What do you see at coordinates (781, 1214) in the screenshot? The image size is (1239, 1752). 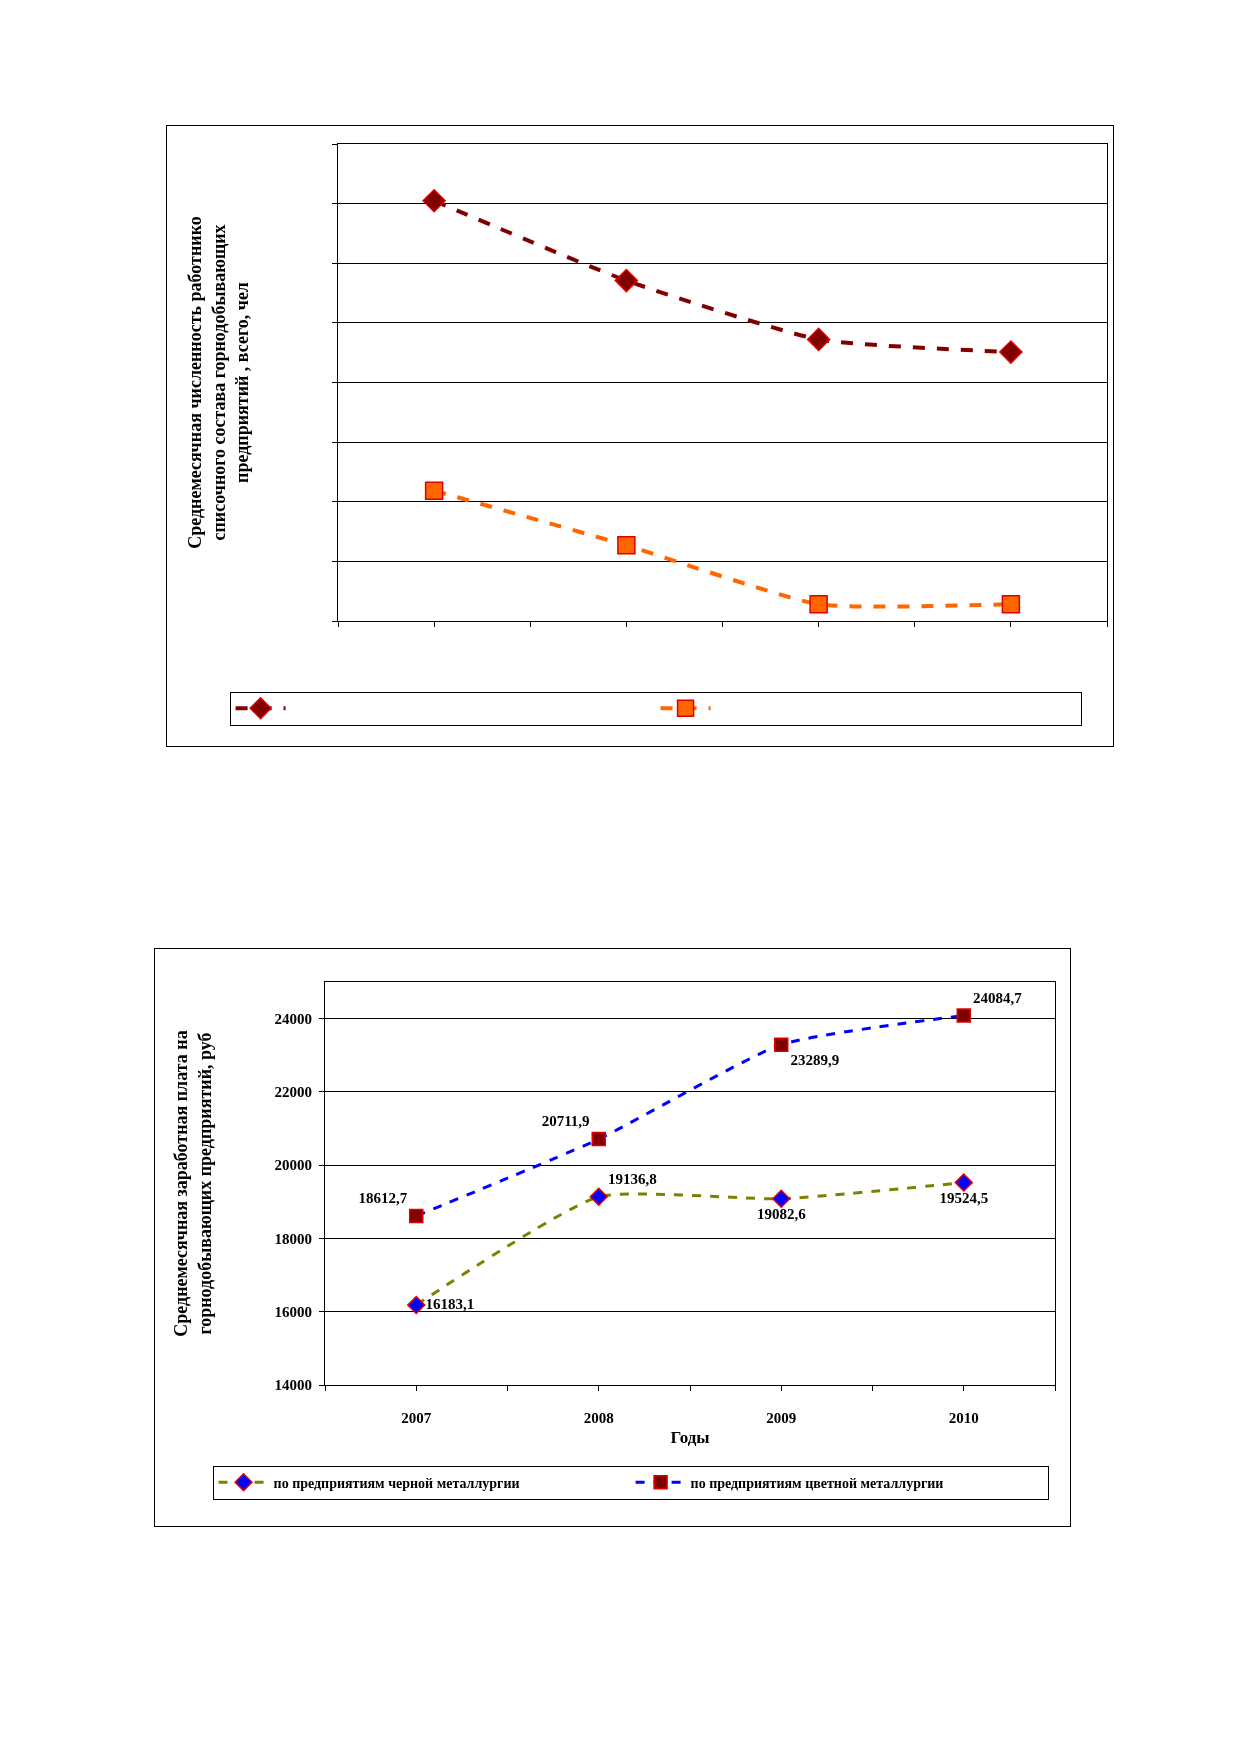 I see `data-label: 19082,6` at bounding box center [781, 1214].